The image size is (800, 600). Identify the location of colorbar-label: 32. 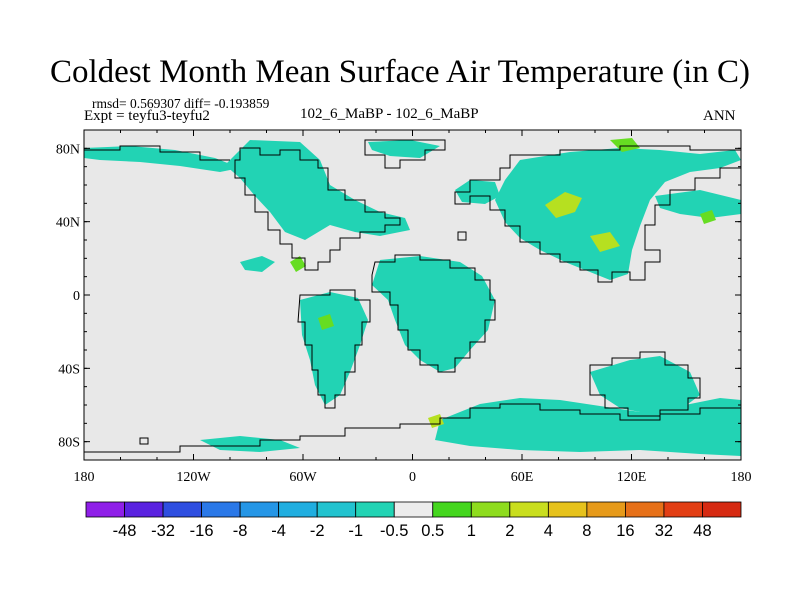
(664, 531).